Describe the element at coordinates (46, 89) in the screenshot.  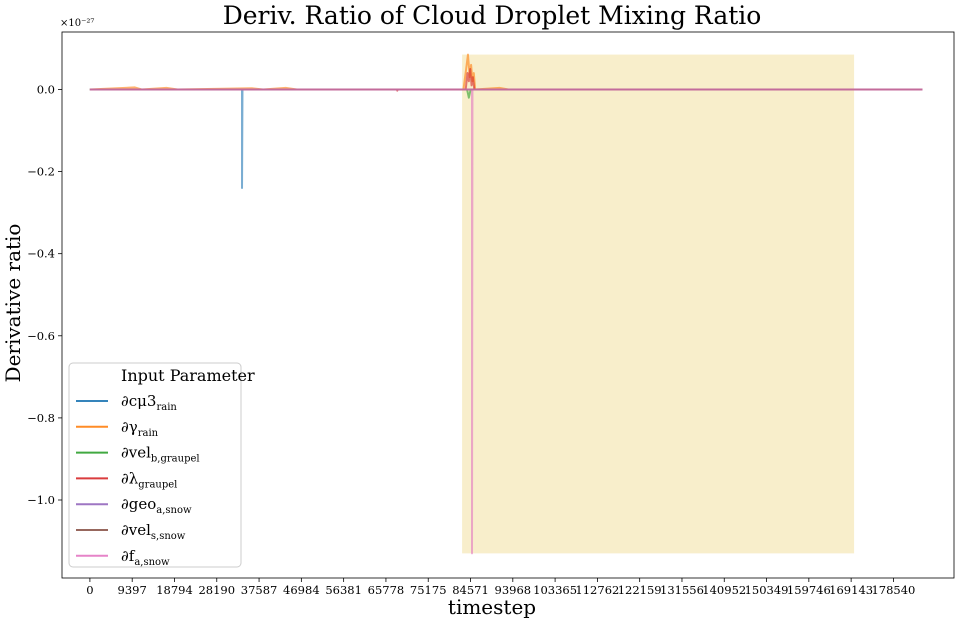
I see `y-tick-label: 0.0` at that location.